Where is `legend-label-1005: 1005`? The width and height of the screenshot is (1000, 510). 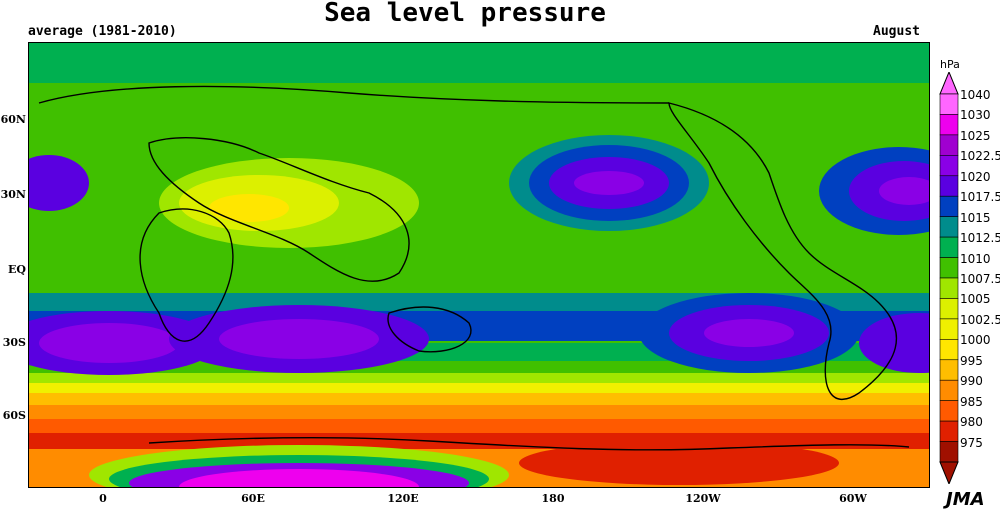 legend-label-1005: 1005 is located at coordinates (975, 299).